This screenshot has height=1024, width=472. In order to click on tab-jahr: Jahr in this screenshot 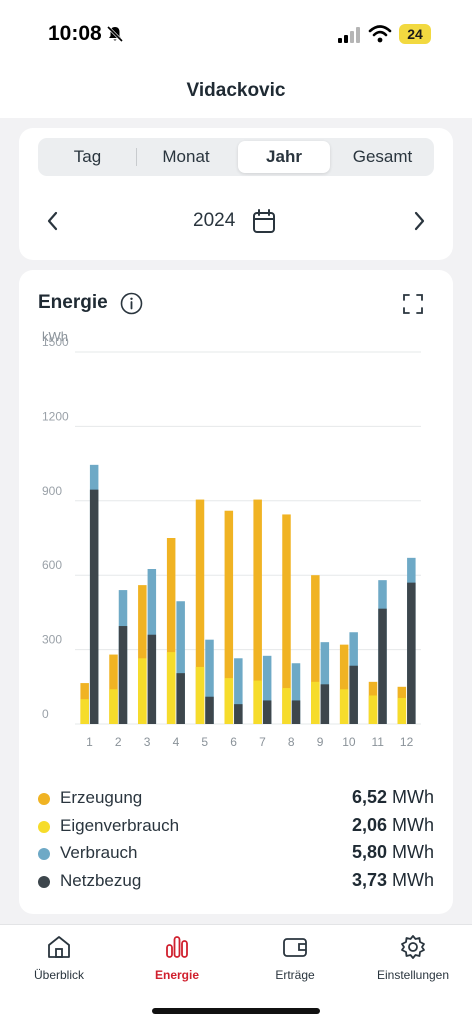, I will do `click(284, 157)`.